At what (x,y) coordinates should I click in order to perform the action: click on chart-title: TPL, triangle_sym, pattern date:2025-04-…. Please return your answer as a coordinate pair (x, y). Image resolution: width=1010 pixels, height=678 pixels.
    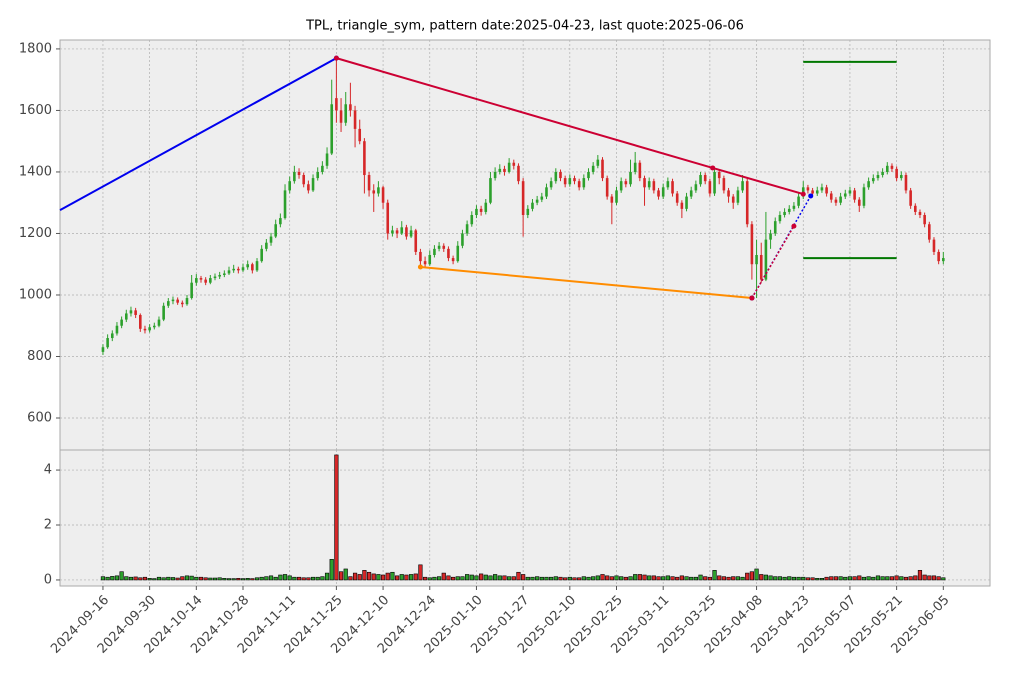
    Looking at the image, I should click on (524, 26).